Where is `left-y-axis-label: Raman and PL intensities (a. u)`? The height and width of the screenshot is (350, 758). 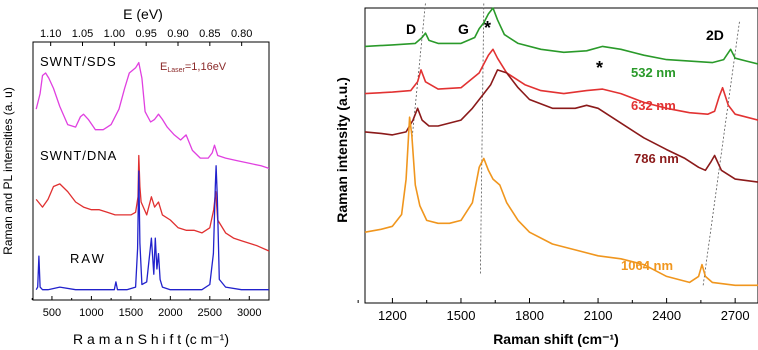 left-y-axis-label: Raman and PL intensities (a. u) is located at coordinates (8, 171).